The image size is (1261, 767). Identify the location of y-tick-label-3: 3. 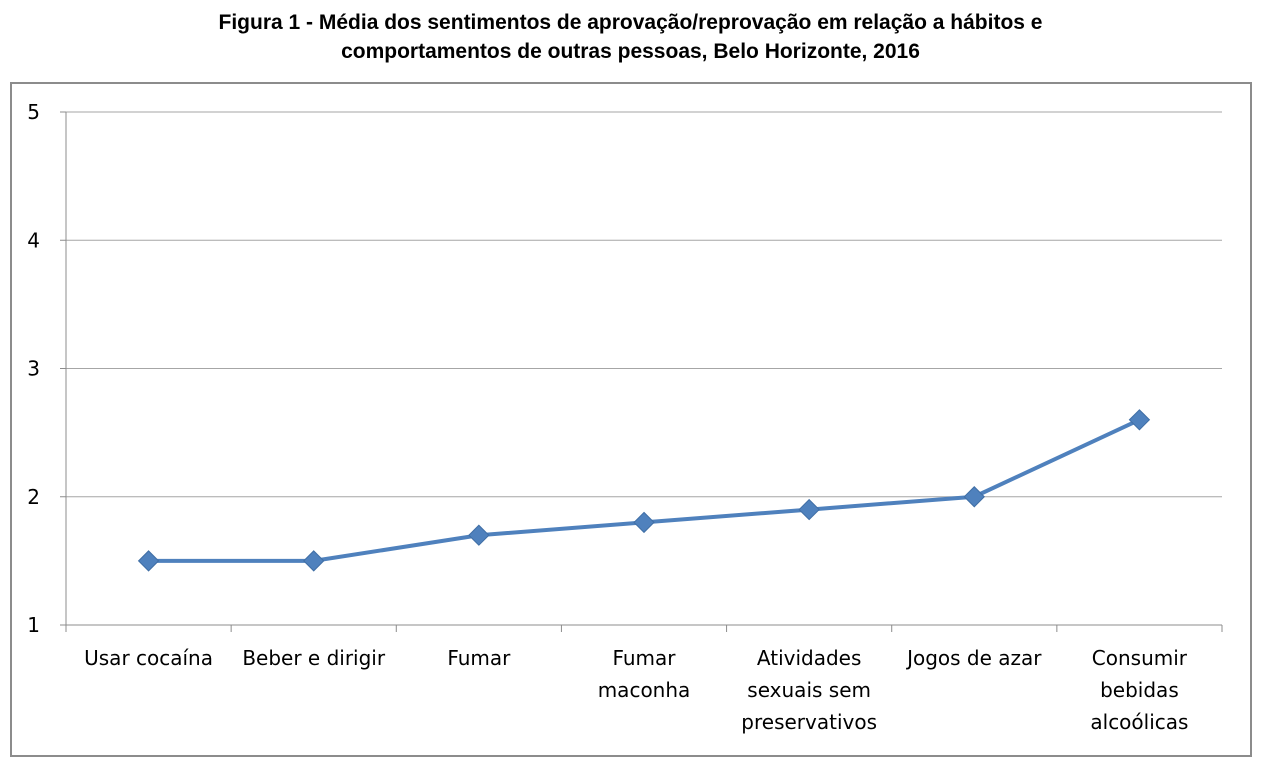
(33, 369).